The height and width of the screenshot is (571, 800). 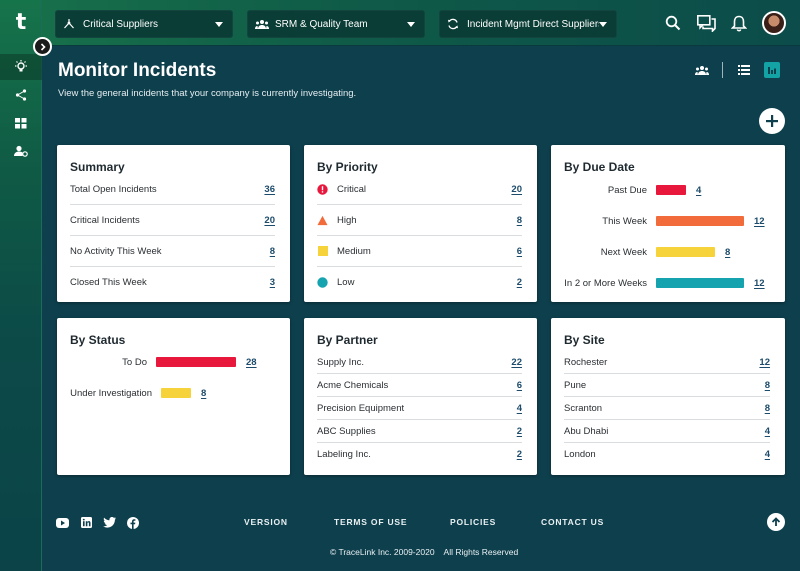 What do you see at coordinates (134, 362) in the screenshot?
I see `status-label: To Do` at bounding box center [134, 362].